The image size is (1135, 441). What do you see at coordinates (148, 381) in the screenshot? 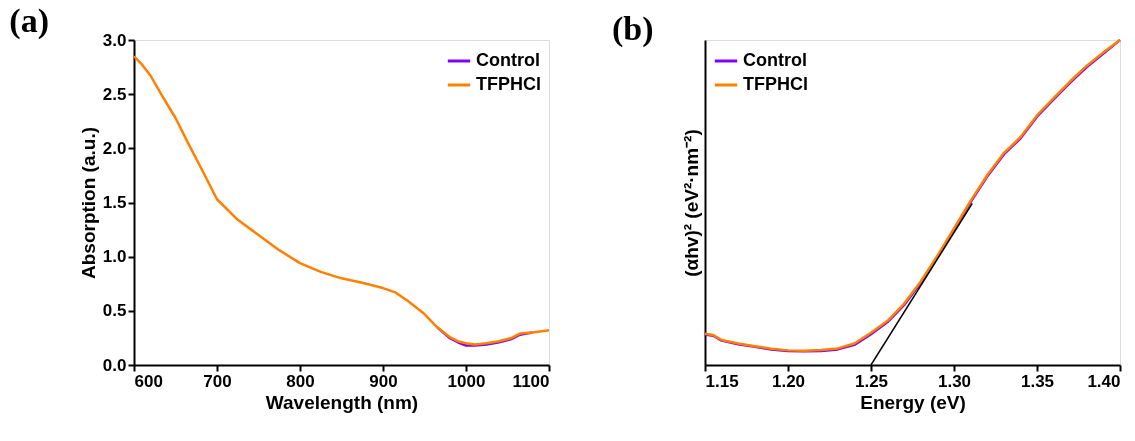
I see `x-tick-label: 600` at bounding box center [148, 381].